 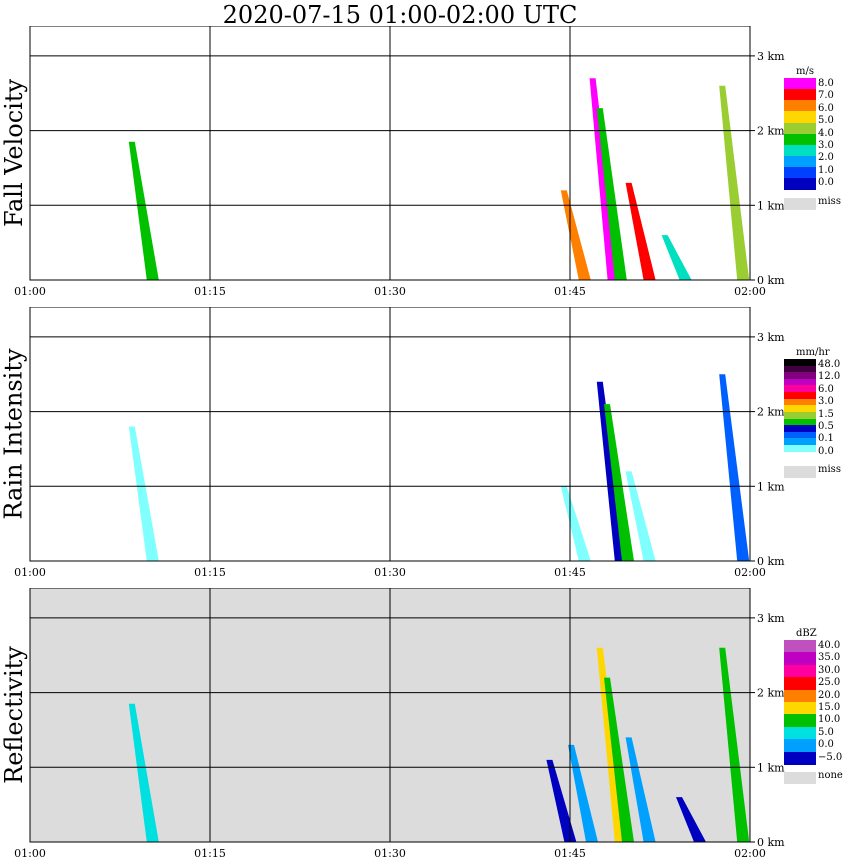 I want to click on rain-intensity-legend-label: 0.1, so click(x=826, y=439).